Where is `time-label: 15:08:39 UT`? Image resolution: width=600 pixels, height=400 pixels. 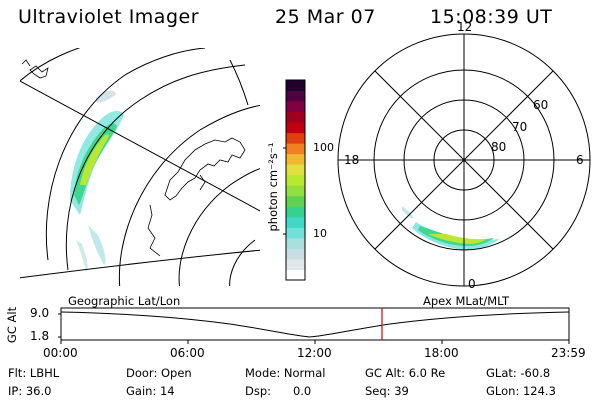 time-label: 15:08:39 UT is located at coordinates (491, 17).